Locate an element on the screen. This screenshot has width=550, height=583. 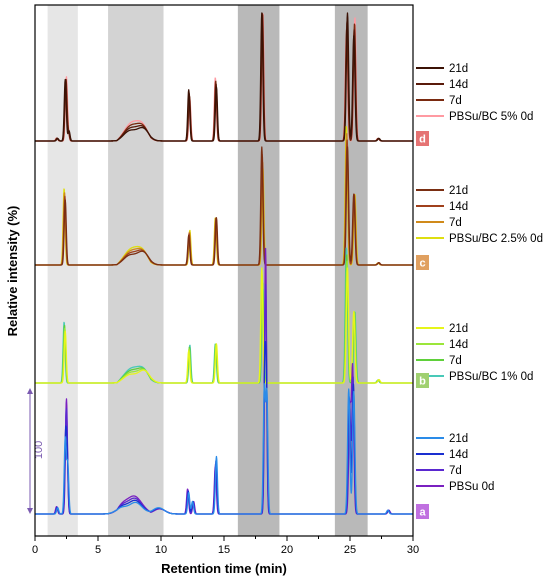
x-tick-label-5: 25 is located at coordinates (350, 550).